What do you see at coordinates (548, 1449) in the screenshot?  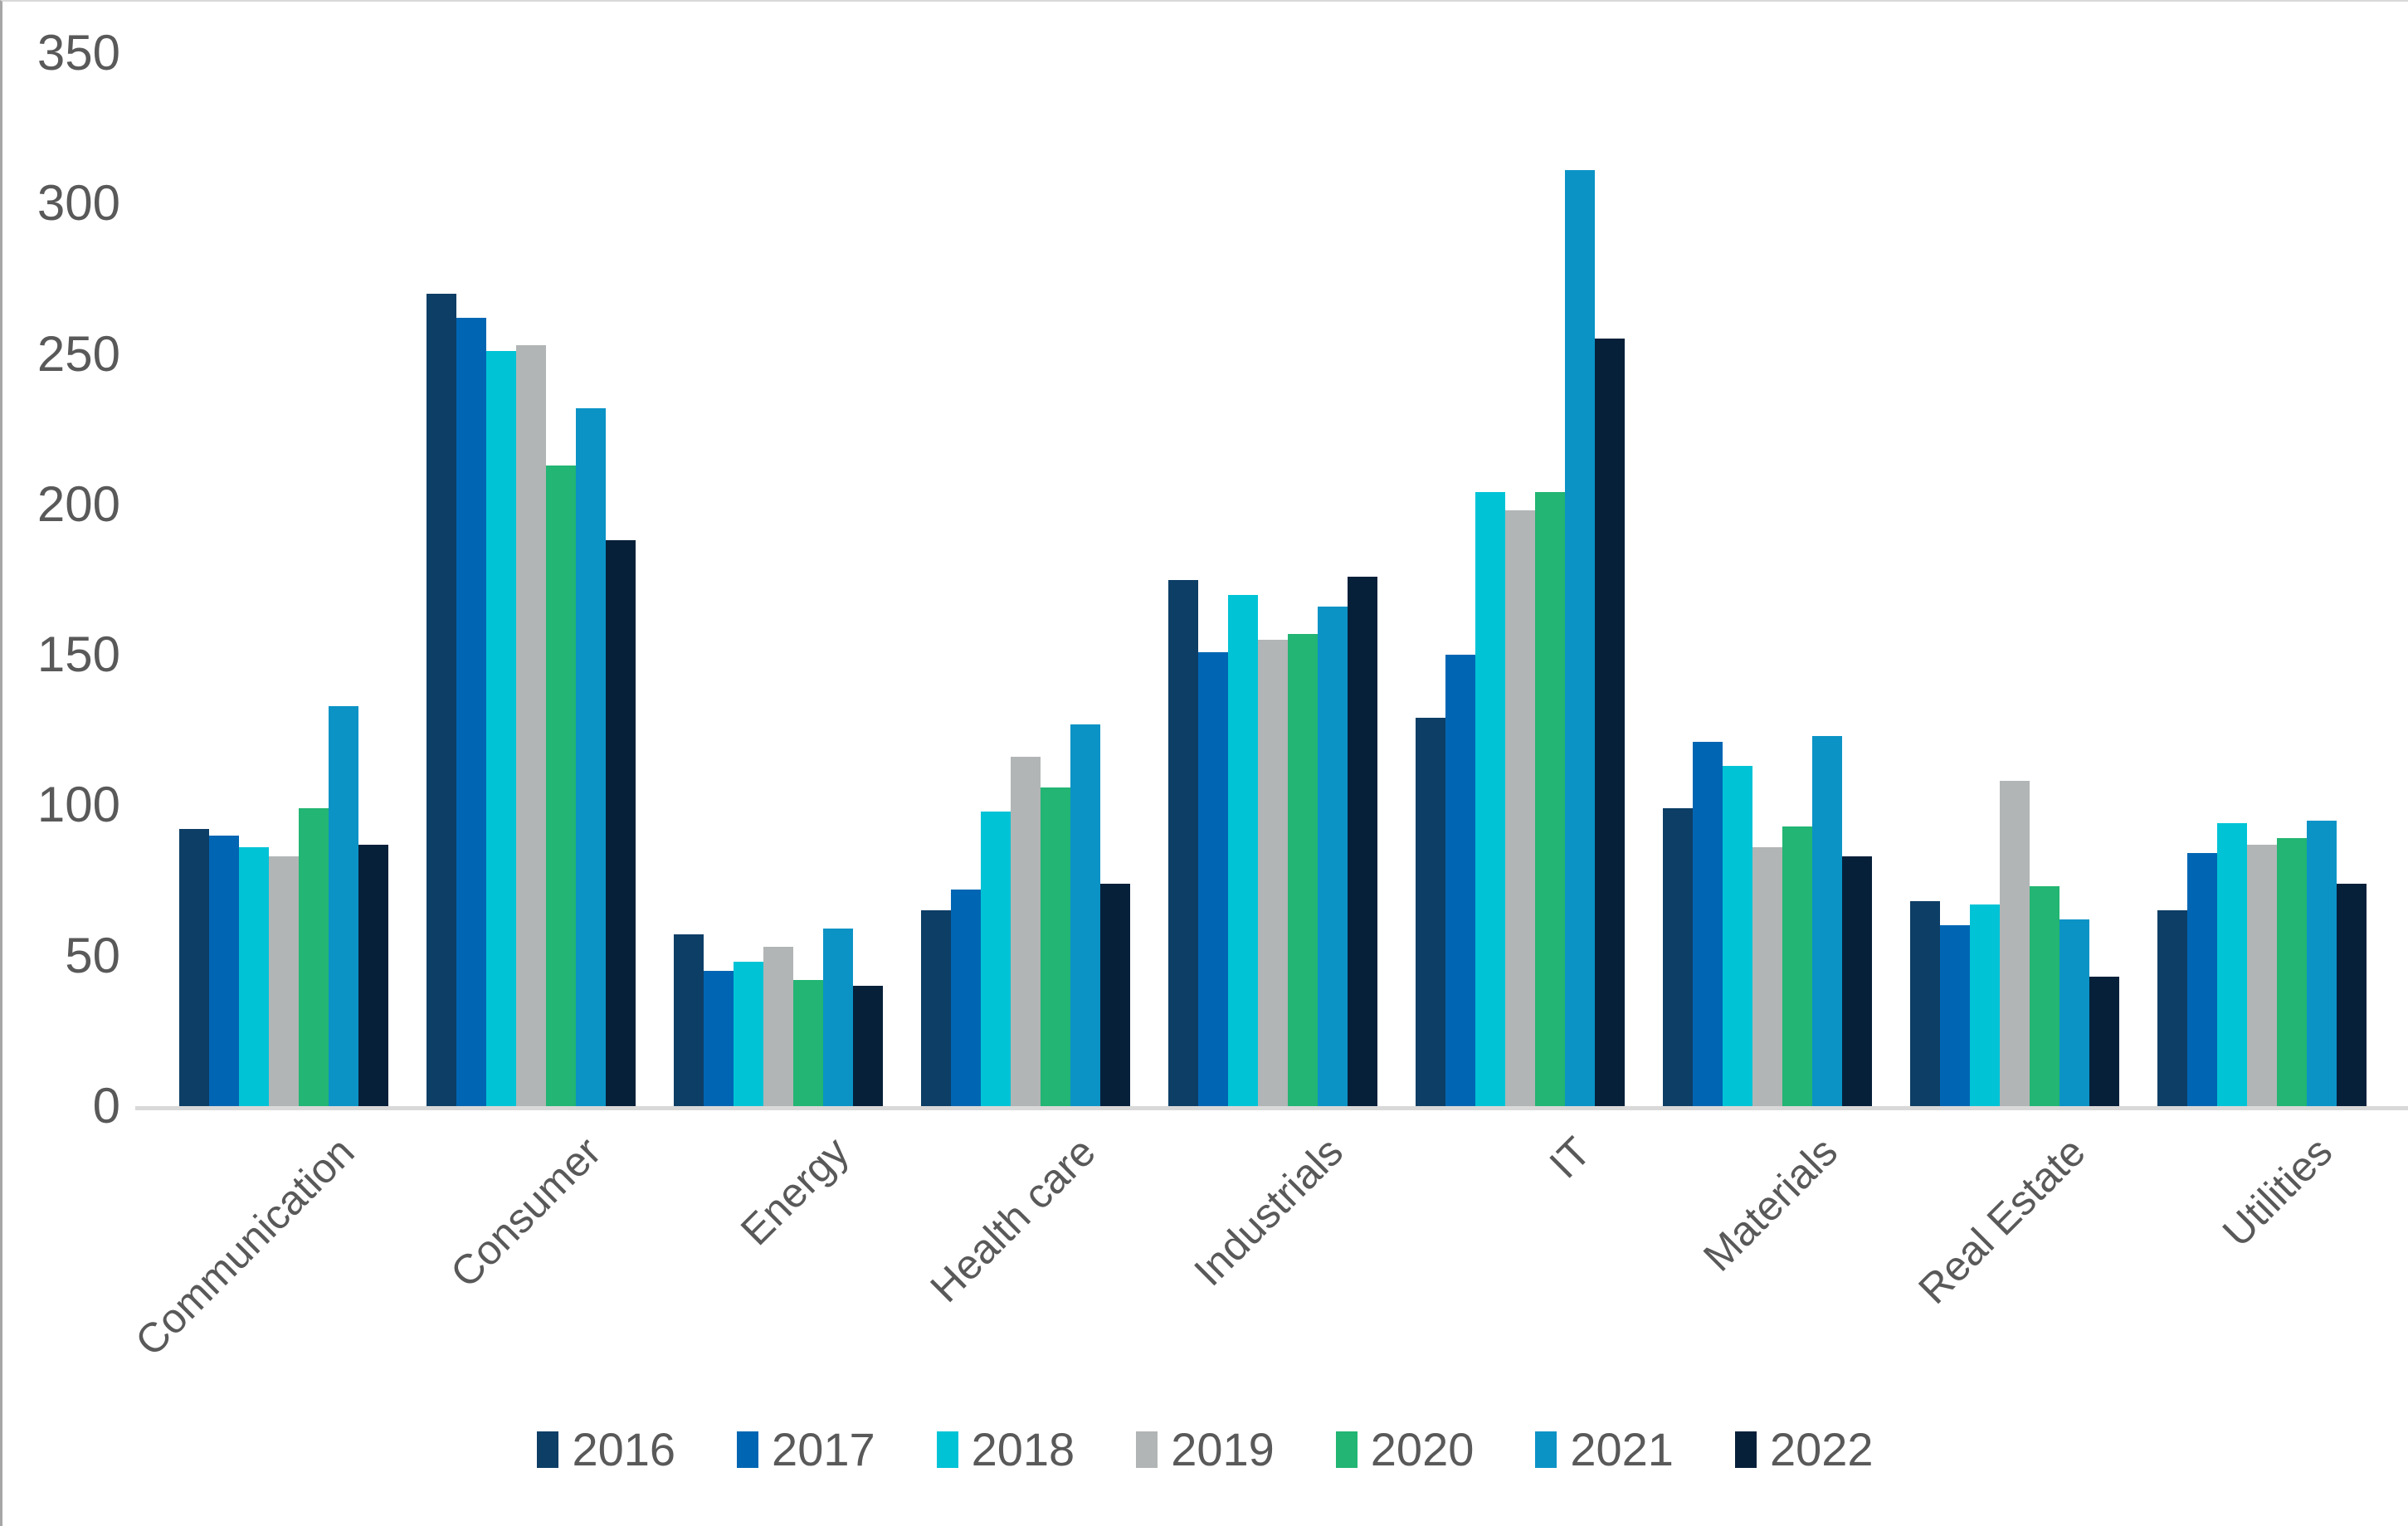 I see `legend-swatch-2016` at bounding box center [548, 1449].